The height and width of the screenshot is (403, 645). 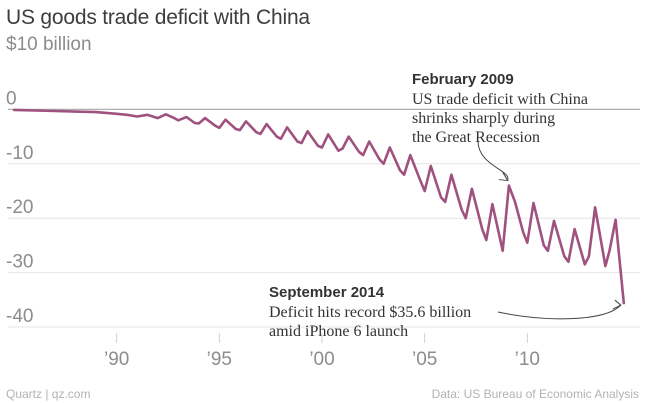 What do you see at coordinates (370, 312) in the screenshot?
I see `annotation-text-line: Deficit hits record $35.6 billion` at bounding box center [370, 312].